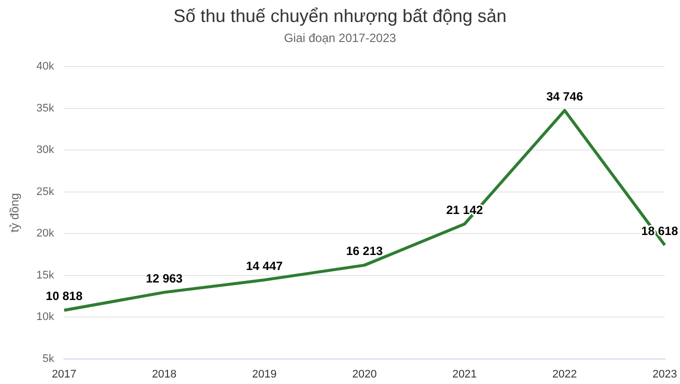 Image resolution: width=680 pixels, height=384 pixels. Describe the element at coordinates (364, 374) in the screenshot. I see `x-tick-label: 2020` at that location.